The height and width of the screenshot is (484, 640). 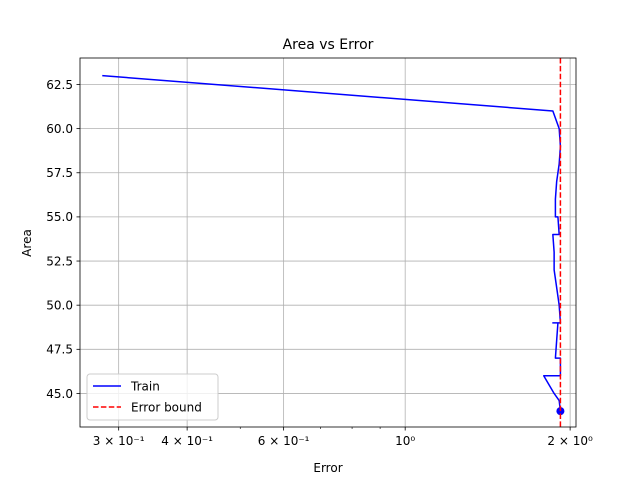 I want to click on y-tick-label: 60.0, so click(x=59, y=129).